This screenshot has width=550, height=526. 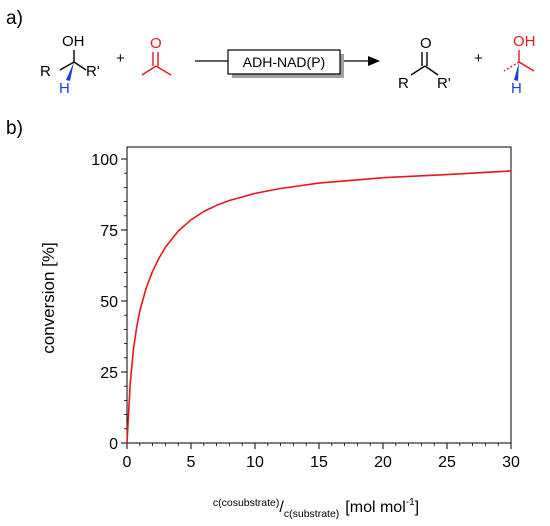 I want to click on x-tick-label: 10, so click(x=255, y=462).